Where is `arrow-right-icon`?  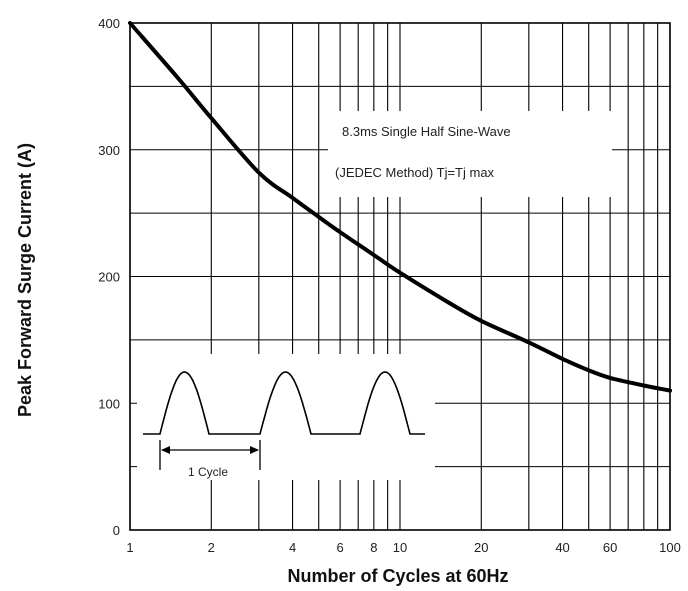 arrow-right-icon is located at coordinates (254, 450).